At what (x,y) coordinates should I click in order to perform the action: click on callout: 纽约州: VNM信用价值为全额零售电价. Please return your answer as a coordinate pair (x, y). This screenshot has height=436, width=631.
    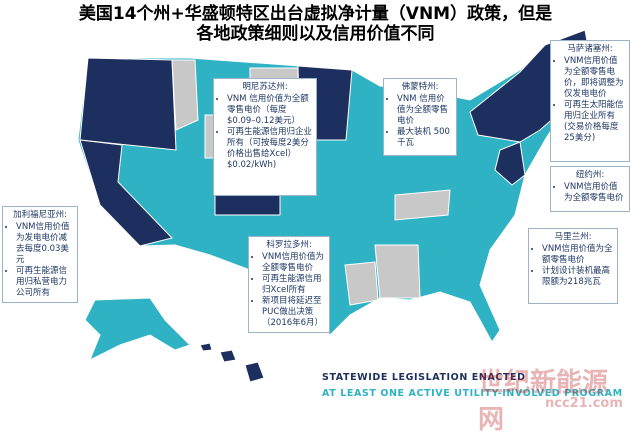
    Looking at the image, I should click on (590, 189).